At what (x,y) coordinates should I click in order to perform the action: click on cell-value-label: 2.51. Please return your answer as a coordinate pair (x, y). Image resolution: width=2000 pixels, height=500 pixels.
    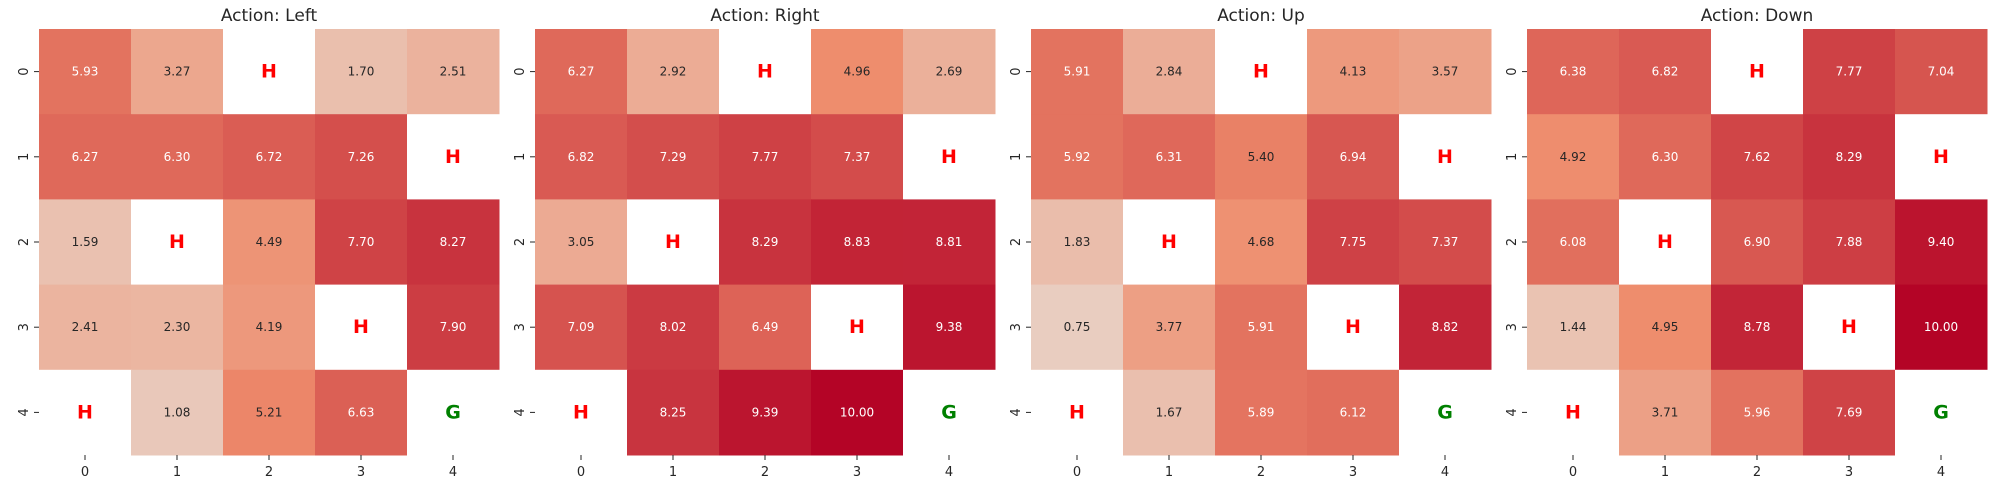
    Looking at the image, I should click on (453, 72).